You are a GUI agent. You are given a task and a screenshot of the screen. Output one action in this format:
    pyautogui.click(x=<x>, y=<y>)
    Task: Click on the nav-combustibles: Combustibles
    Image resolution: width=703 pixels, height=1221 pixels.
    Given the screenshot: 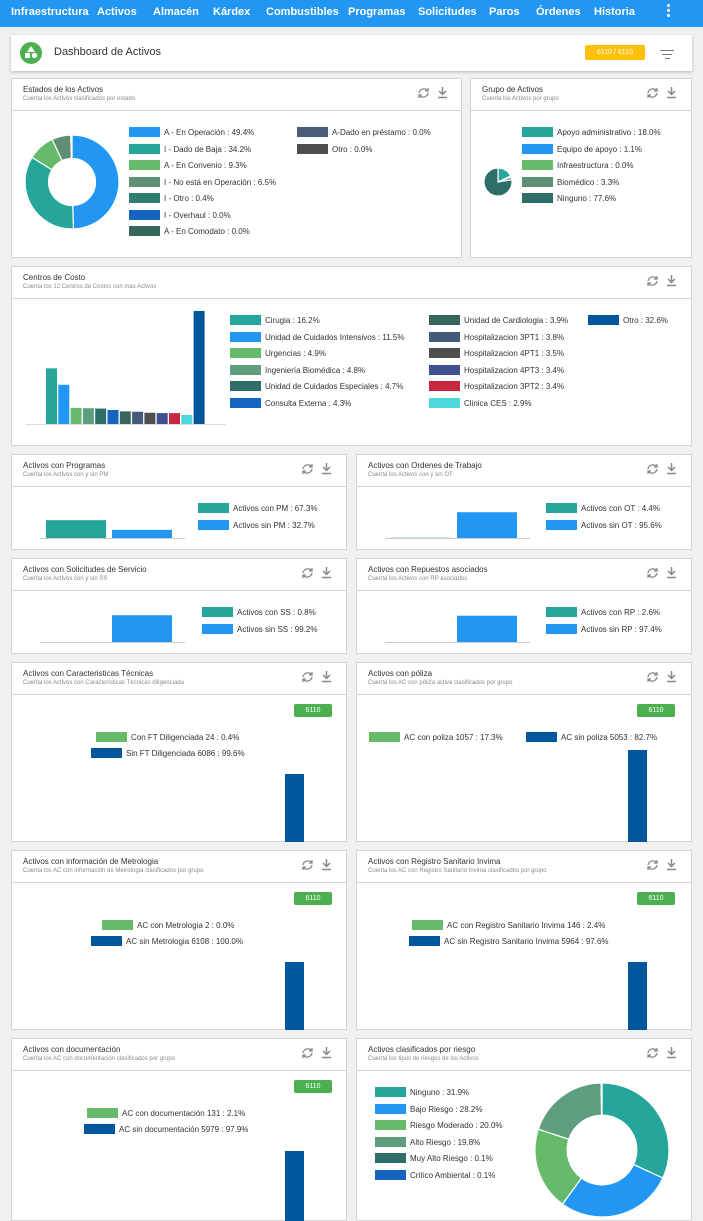 What is the action you would take?
    pyautogui.click(x=302, y=12)
    